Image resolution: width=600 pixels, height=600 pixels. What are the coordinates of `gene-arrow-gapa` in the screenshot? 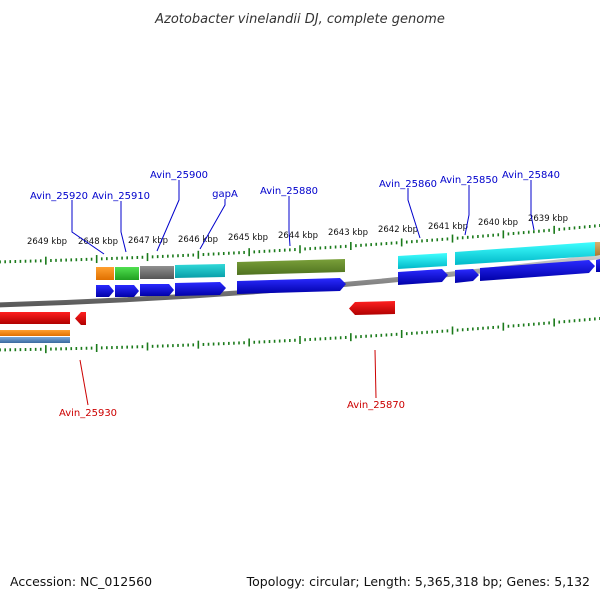 It's located at (200, 289).